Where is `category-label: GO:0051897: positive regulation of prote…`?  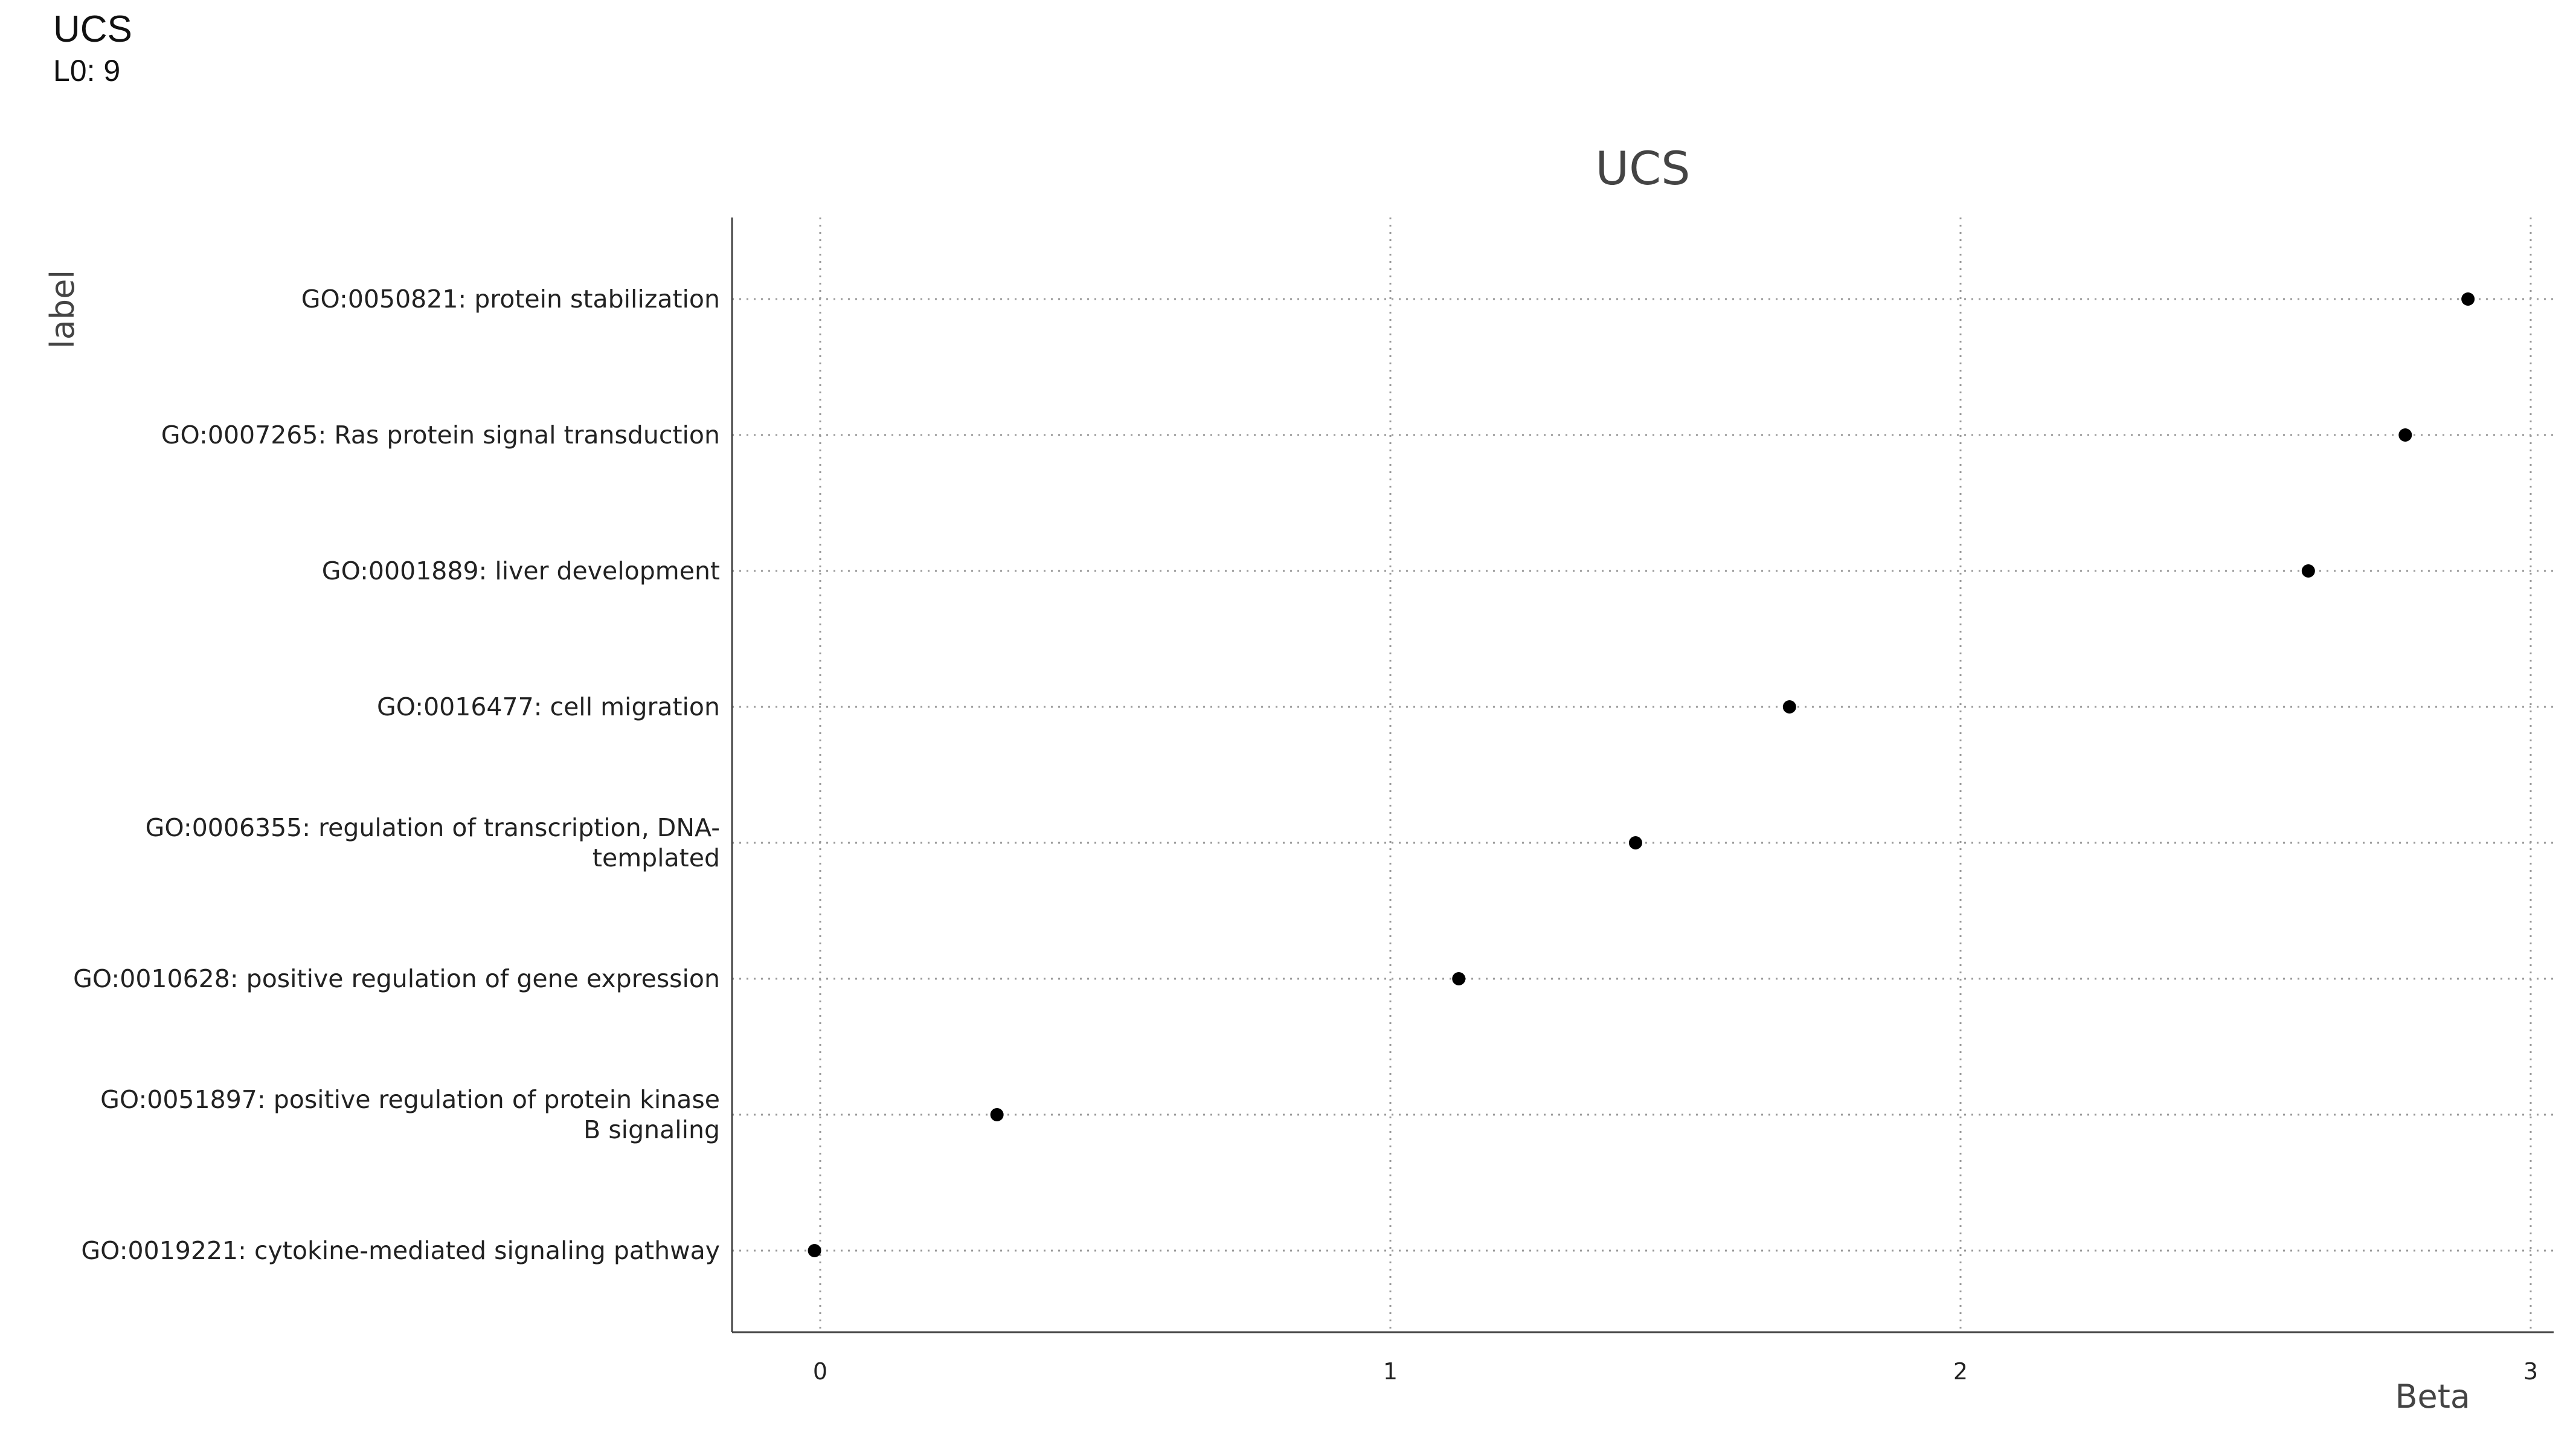
category-label: GO:0051897: positive regulation of prote… is located at coordinates (410, 1114).